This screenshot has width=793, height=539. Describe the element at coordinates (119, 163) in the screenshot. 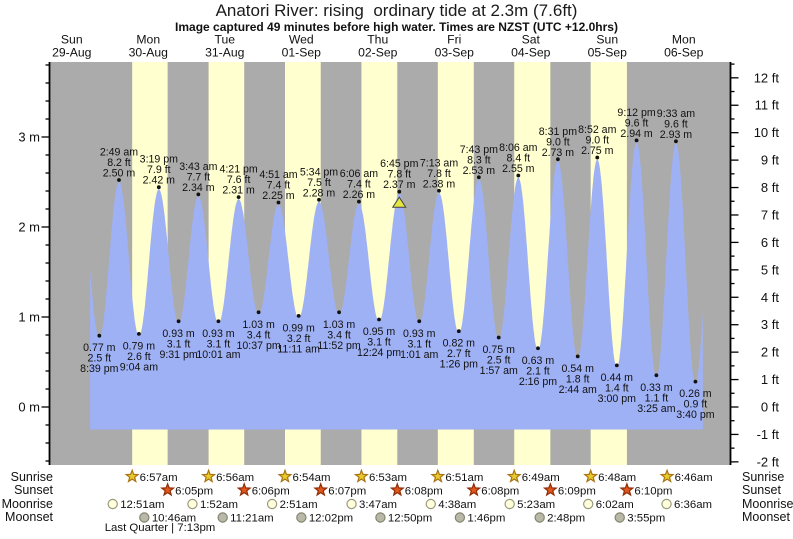

I see `tide-label-line: 8.2 ft` at that location.